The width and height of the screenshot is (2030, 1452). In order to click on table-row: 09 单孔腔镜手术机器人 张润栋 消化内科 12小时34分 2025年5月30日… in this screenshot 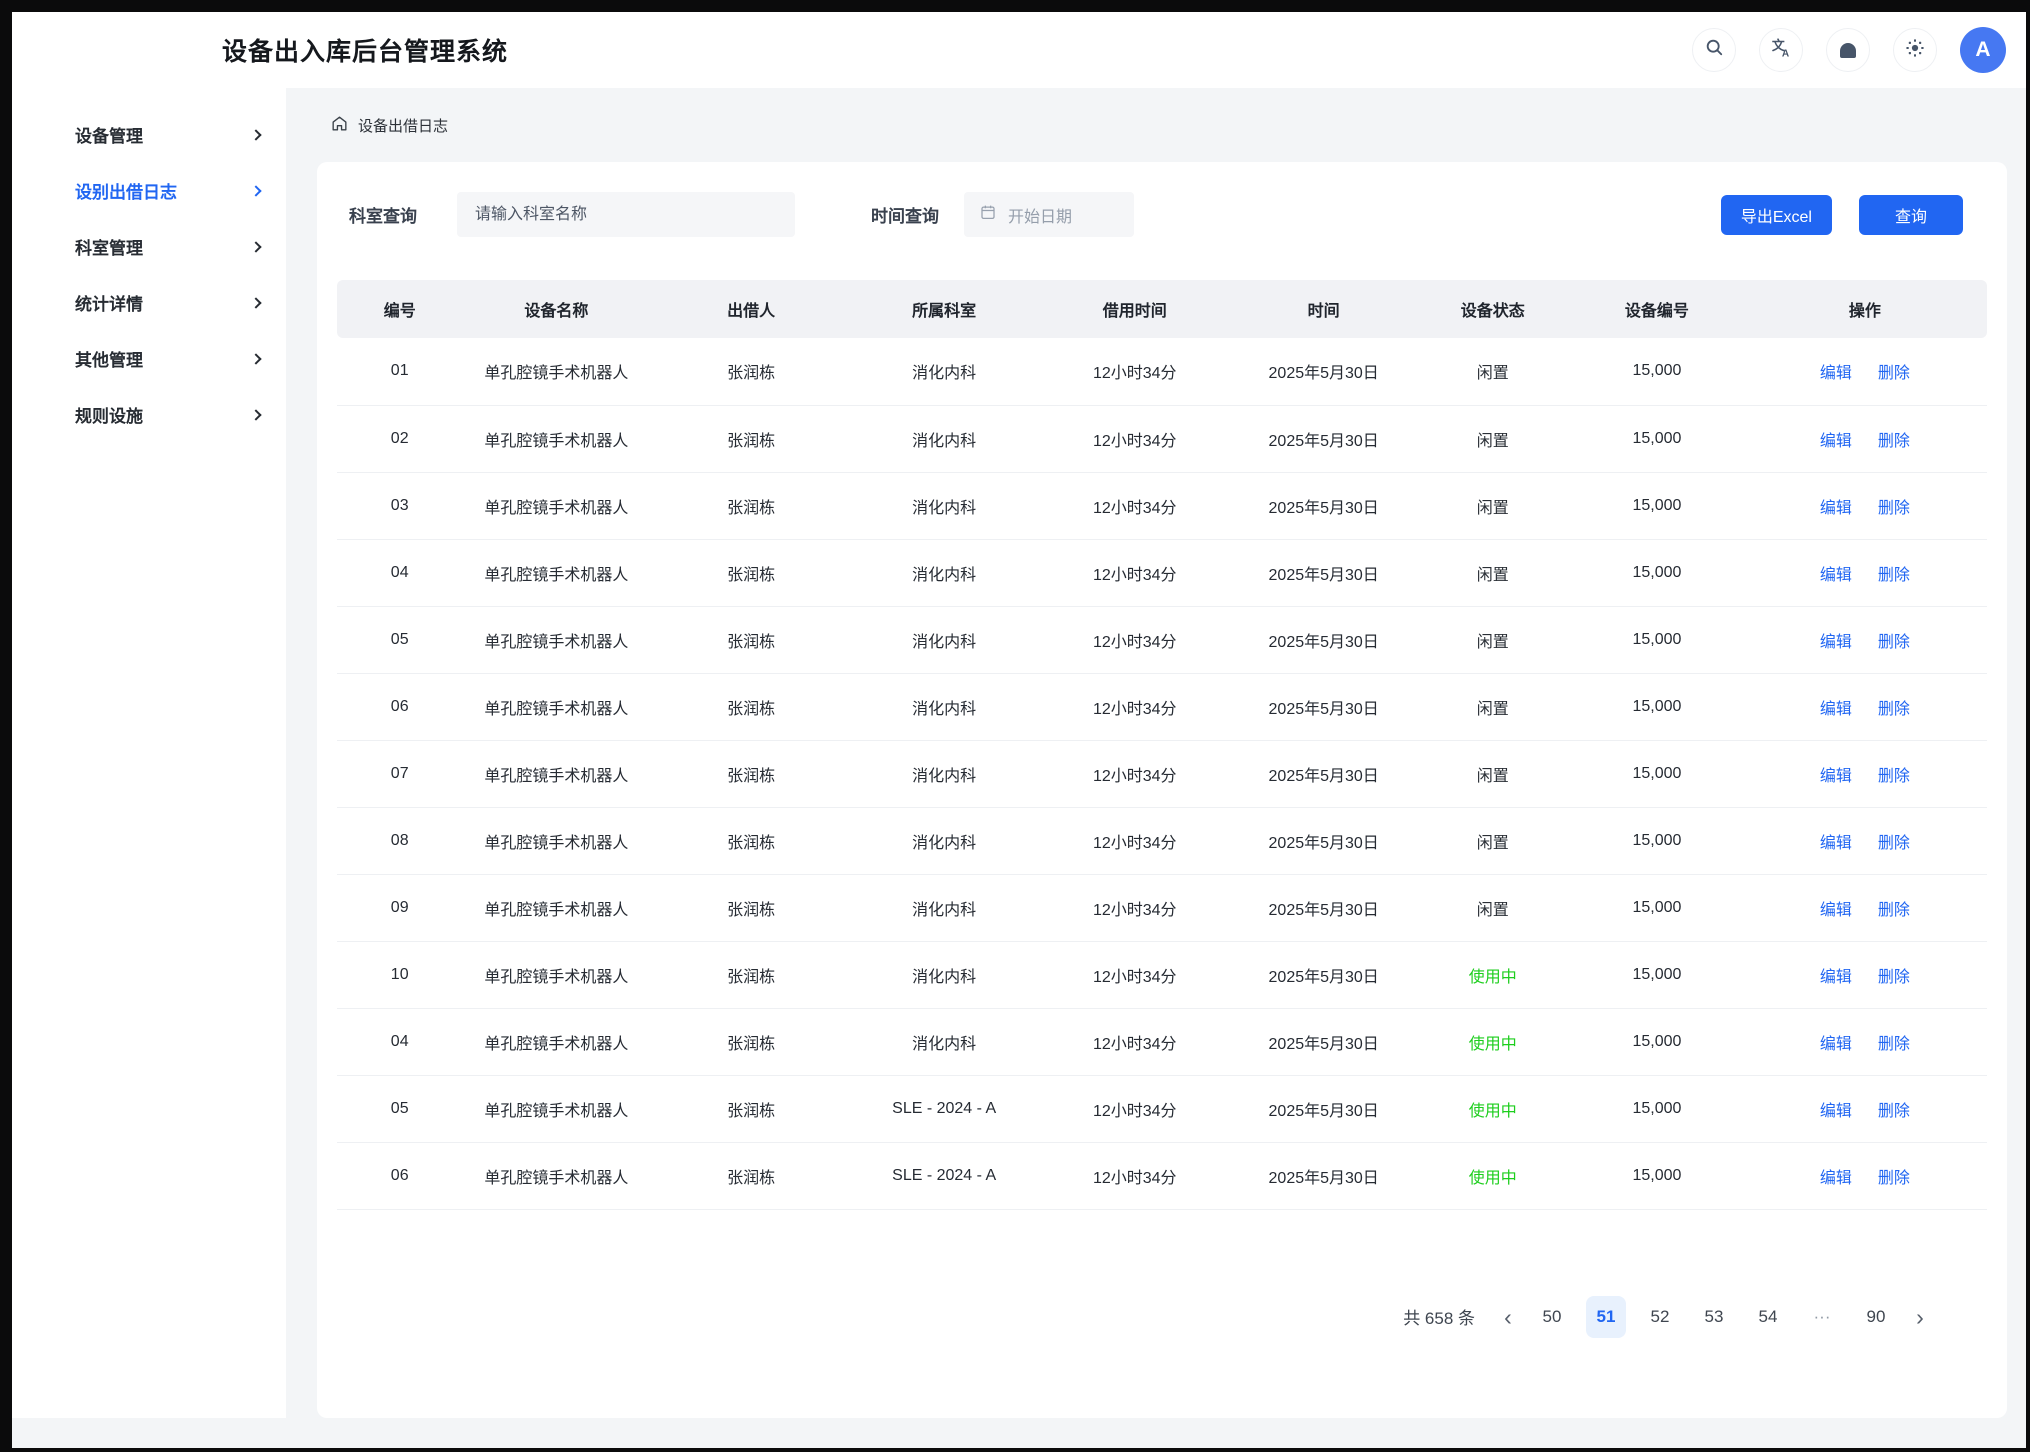, I will do `click(1162, 908)`.